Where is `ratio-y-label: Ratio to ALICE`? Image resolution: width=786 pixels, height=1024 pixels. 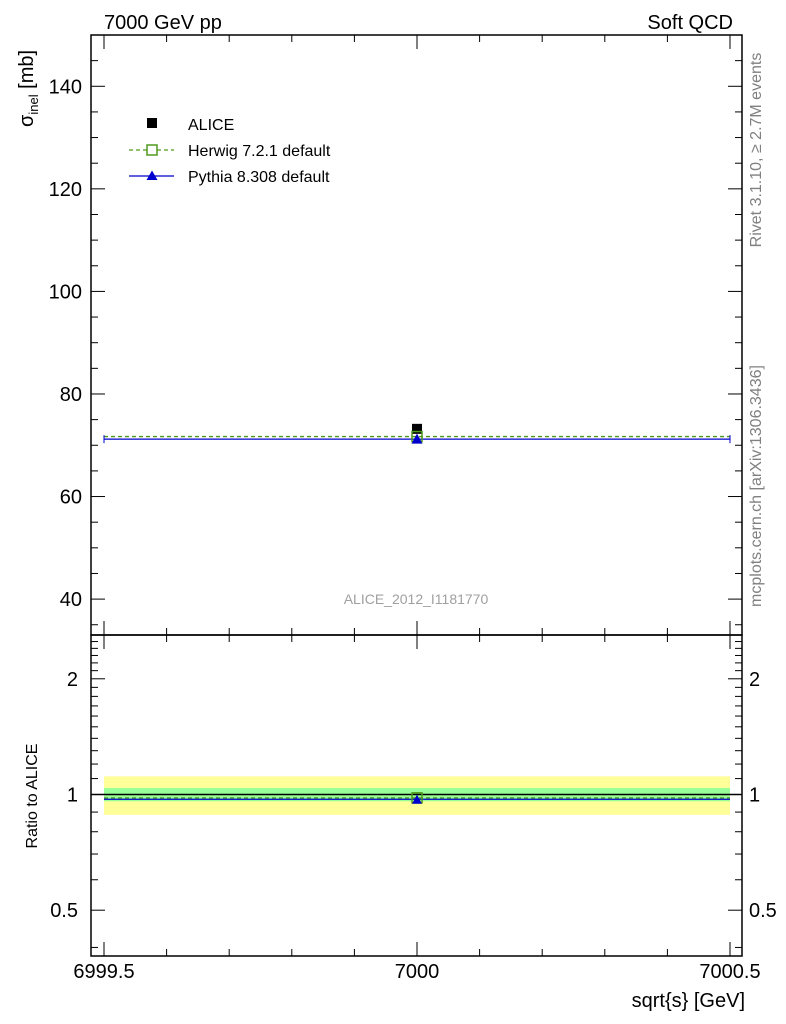
ratio-y-label: Ratio to ALICE is located at coordinates (32, 796).